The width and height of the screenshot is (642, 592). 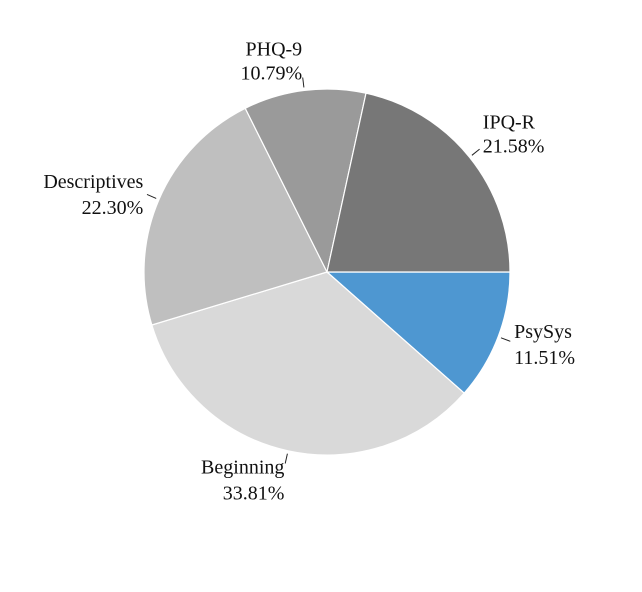 What do you see at coordinates (93, 182) in the screenshot?
I see `slice-label-descriptives: Descriptives` at bounding box center [93, 182].